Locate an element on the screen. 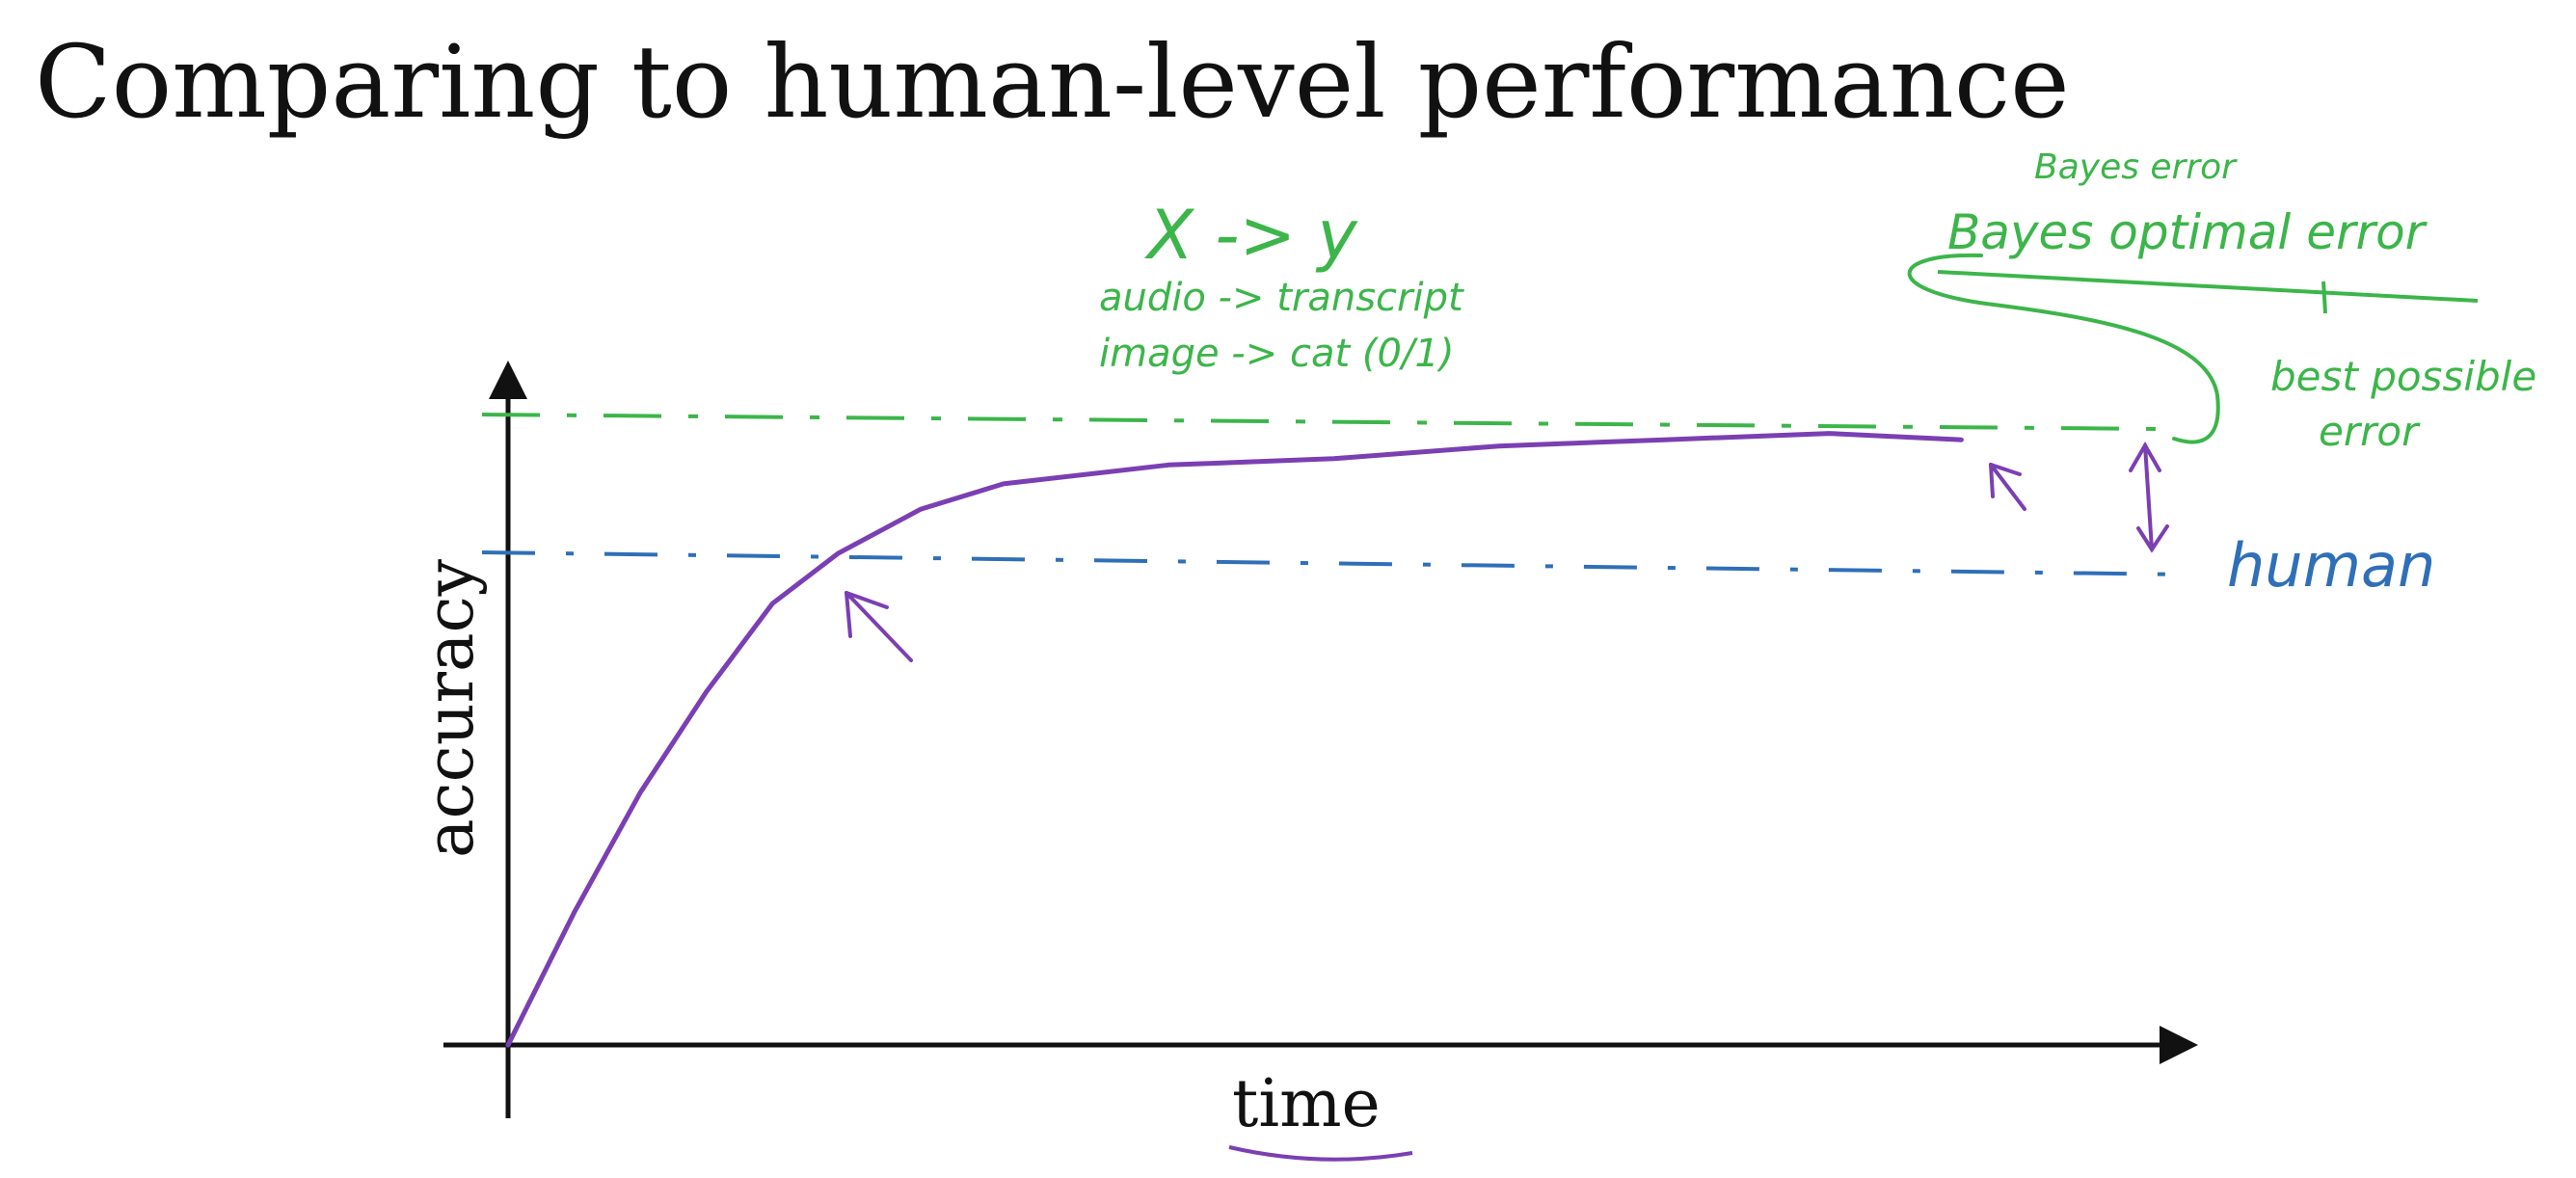  bayes-optimal-underline is located at coordinates (2208, 286).